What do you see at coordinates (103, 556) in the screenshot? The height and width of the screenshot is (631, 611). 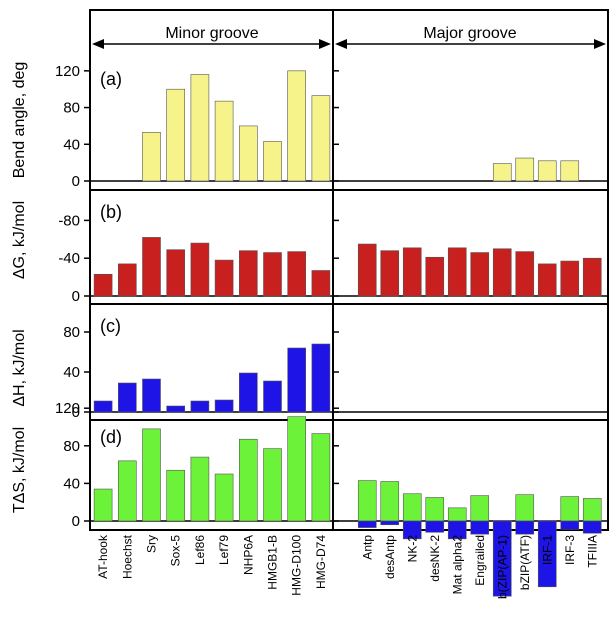 I see `category-label-minor: AT-hook` at bounding box center [103, 556].